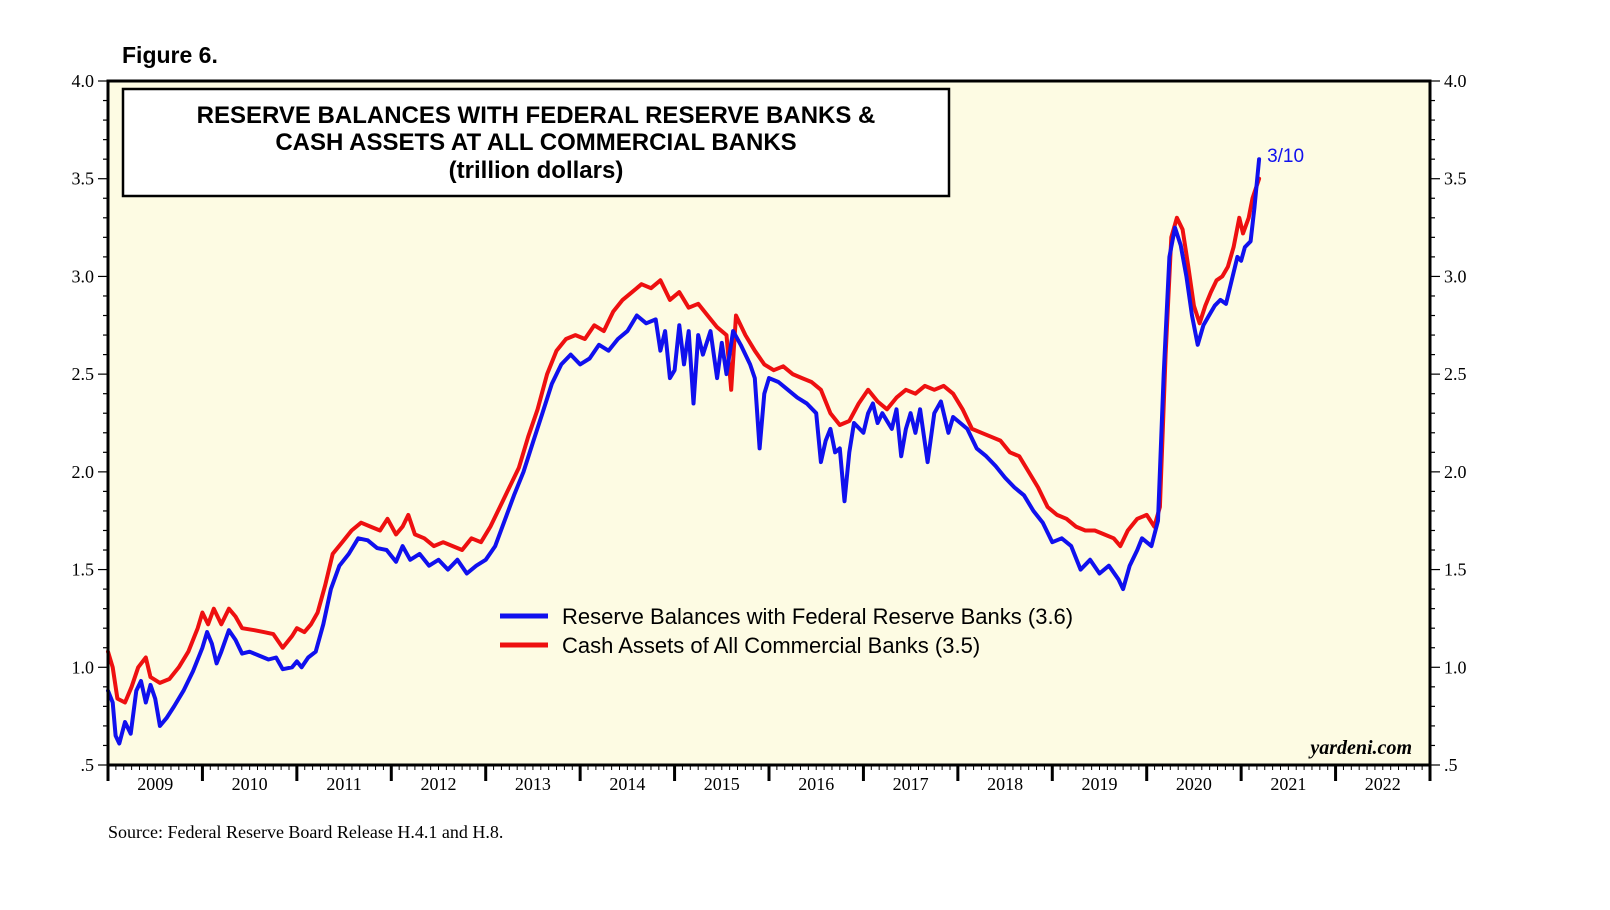  I want to click on y-tick-label-left: 2.5, so click(83, 374).